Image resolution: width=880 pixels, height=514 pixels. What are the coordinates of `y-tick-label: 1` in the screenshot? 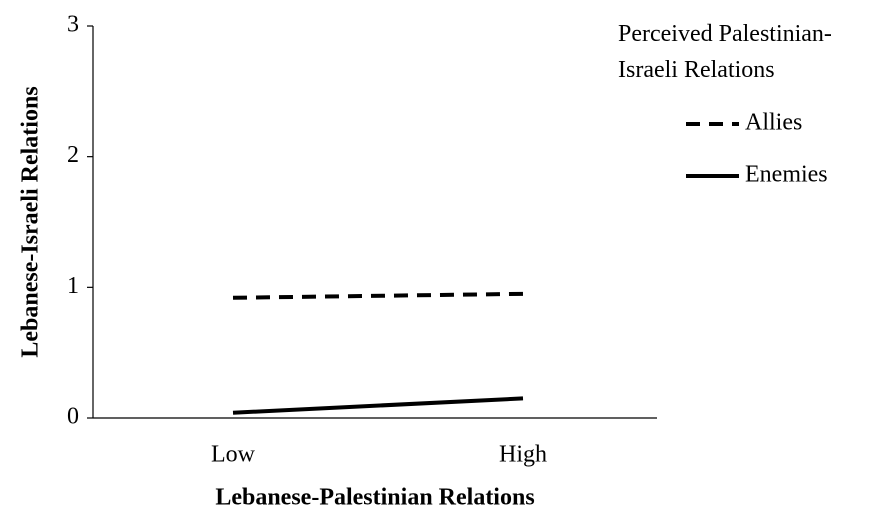 It's located at (73, 286).